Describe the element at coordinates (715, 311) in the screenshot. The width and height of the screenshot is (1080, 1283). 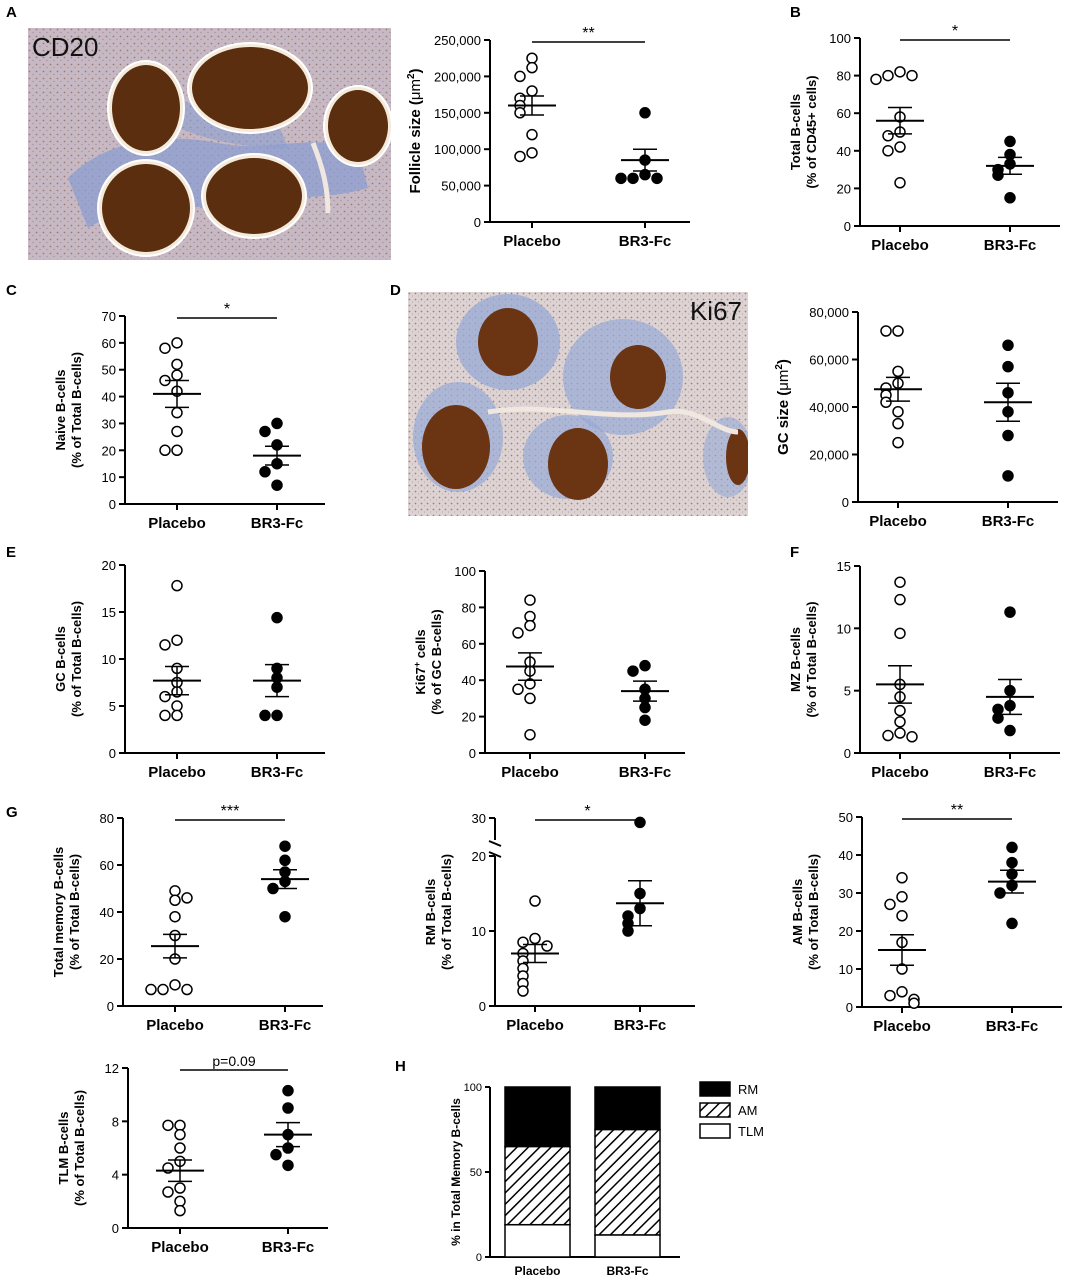
I see `ki67-label: Ki67` at that location.